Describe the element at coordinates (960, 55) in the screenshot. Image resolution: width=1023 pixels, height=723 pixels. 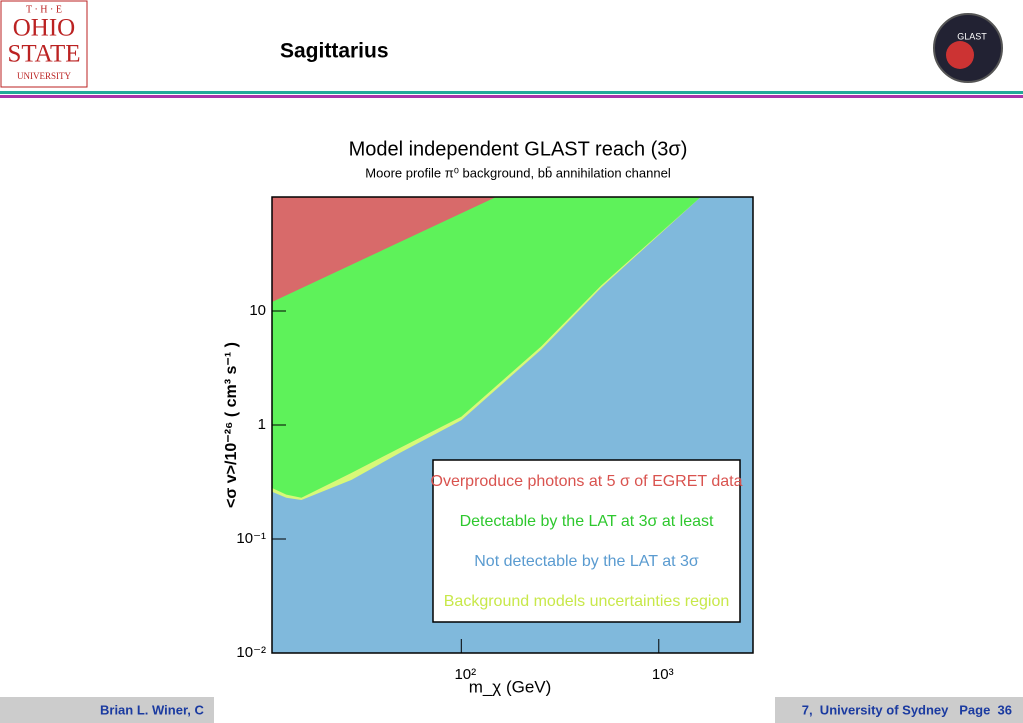
I see `badge-glow` at that location.